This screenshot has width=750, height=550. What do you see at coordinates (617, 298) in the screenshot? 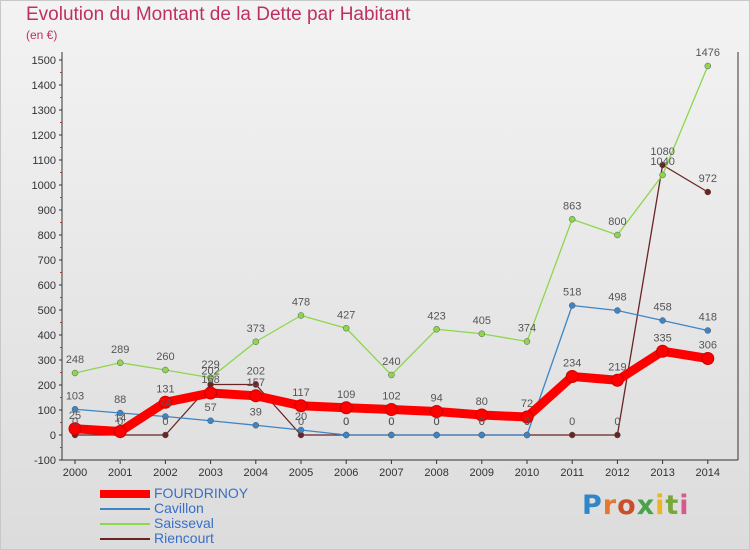
I see `data-label-cavillon: 498` at bounding box center [617, 298].